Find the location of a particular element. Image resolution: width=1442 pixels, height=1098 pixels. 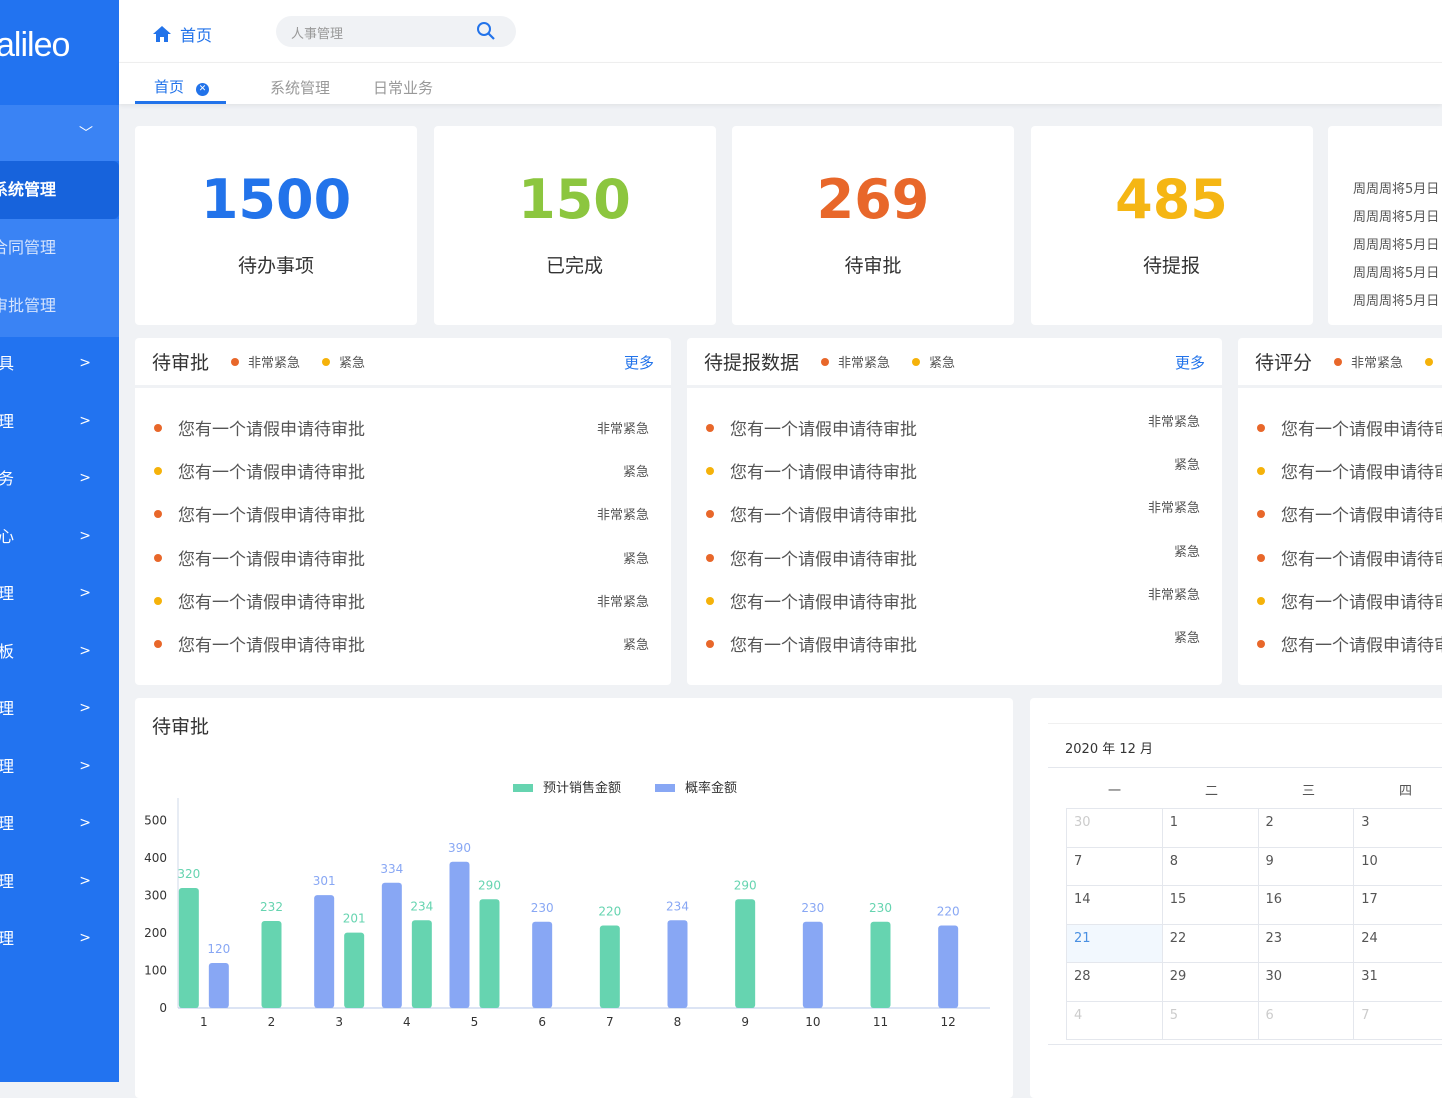

search-input: 人事管理 is located at coordinates (396, 31).